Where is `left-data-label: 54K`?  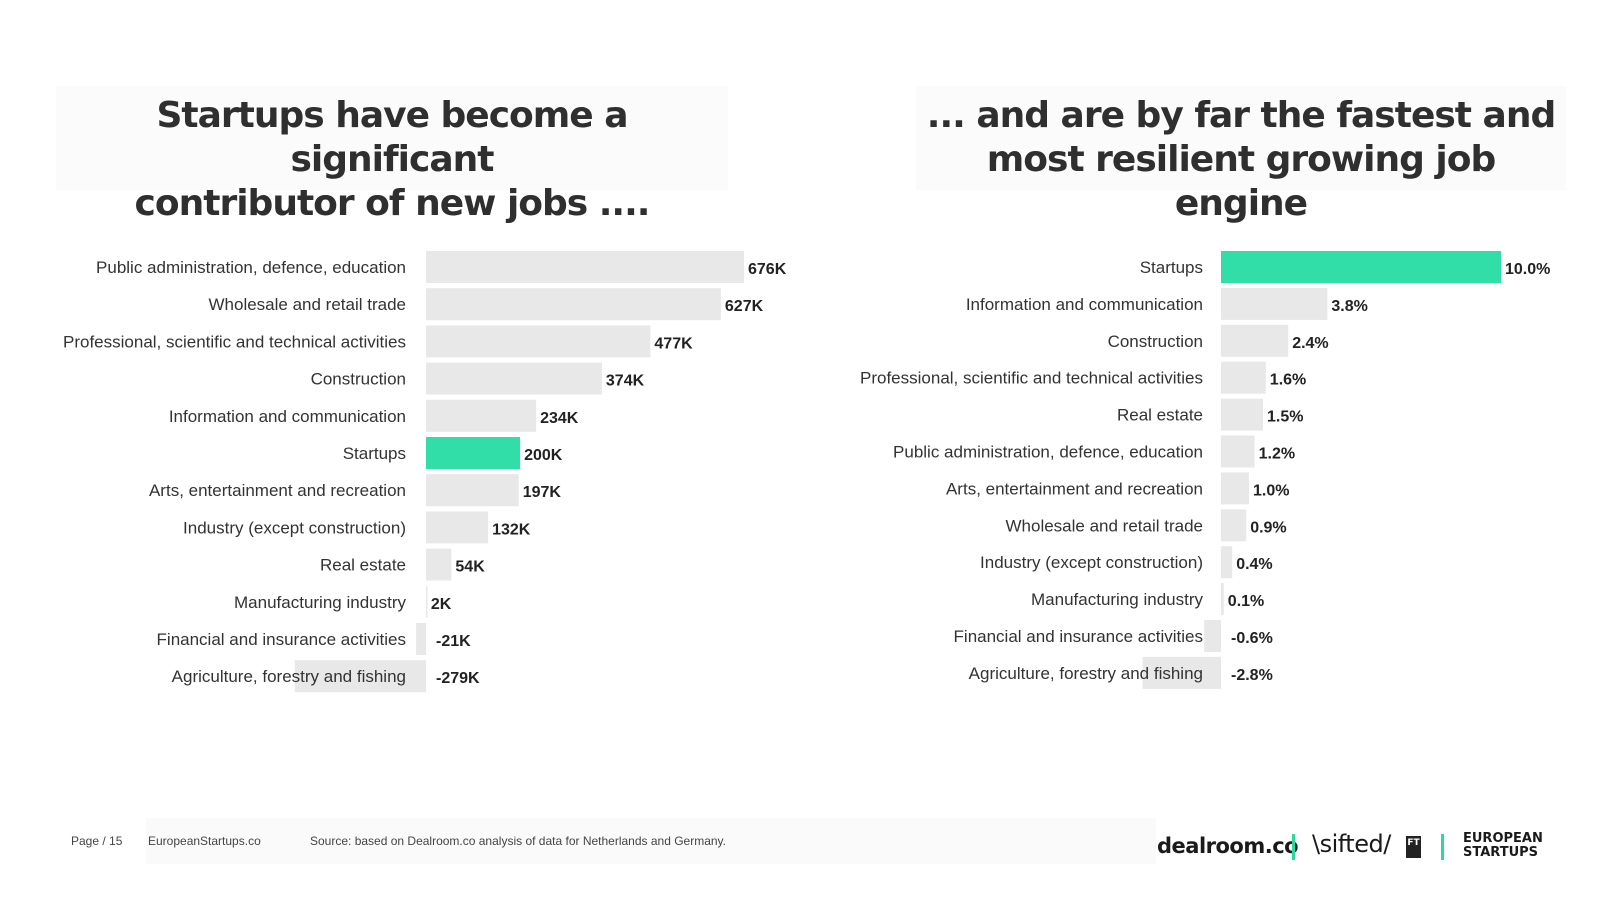
left-data-label: 54K is located at coordinates (470, 567).